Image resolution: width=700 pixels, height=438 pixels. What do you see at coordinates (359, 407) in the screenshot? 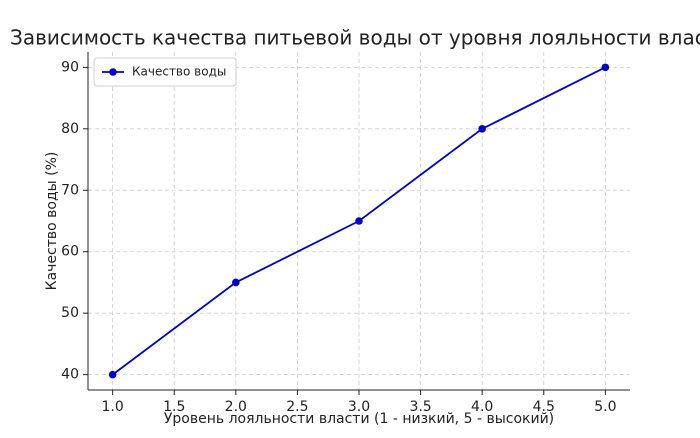
I see `x-tick-label: 3.0` at bounding box center [359, 407].